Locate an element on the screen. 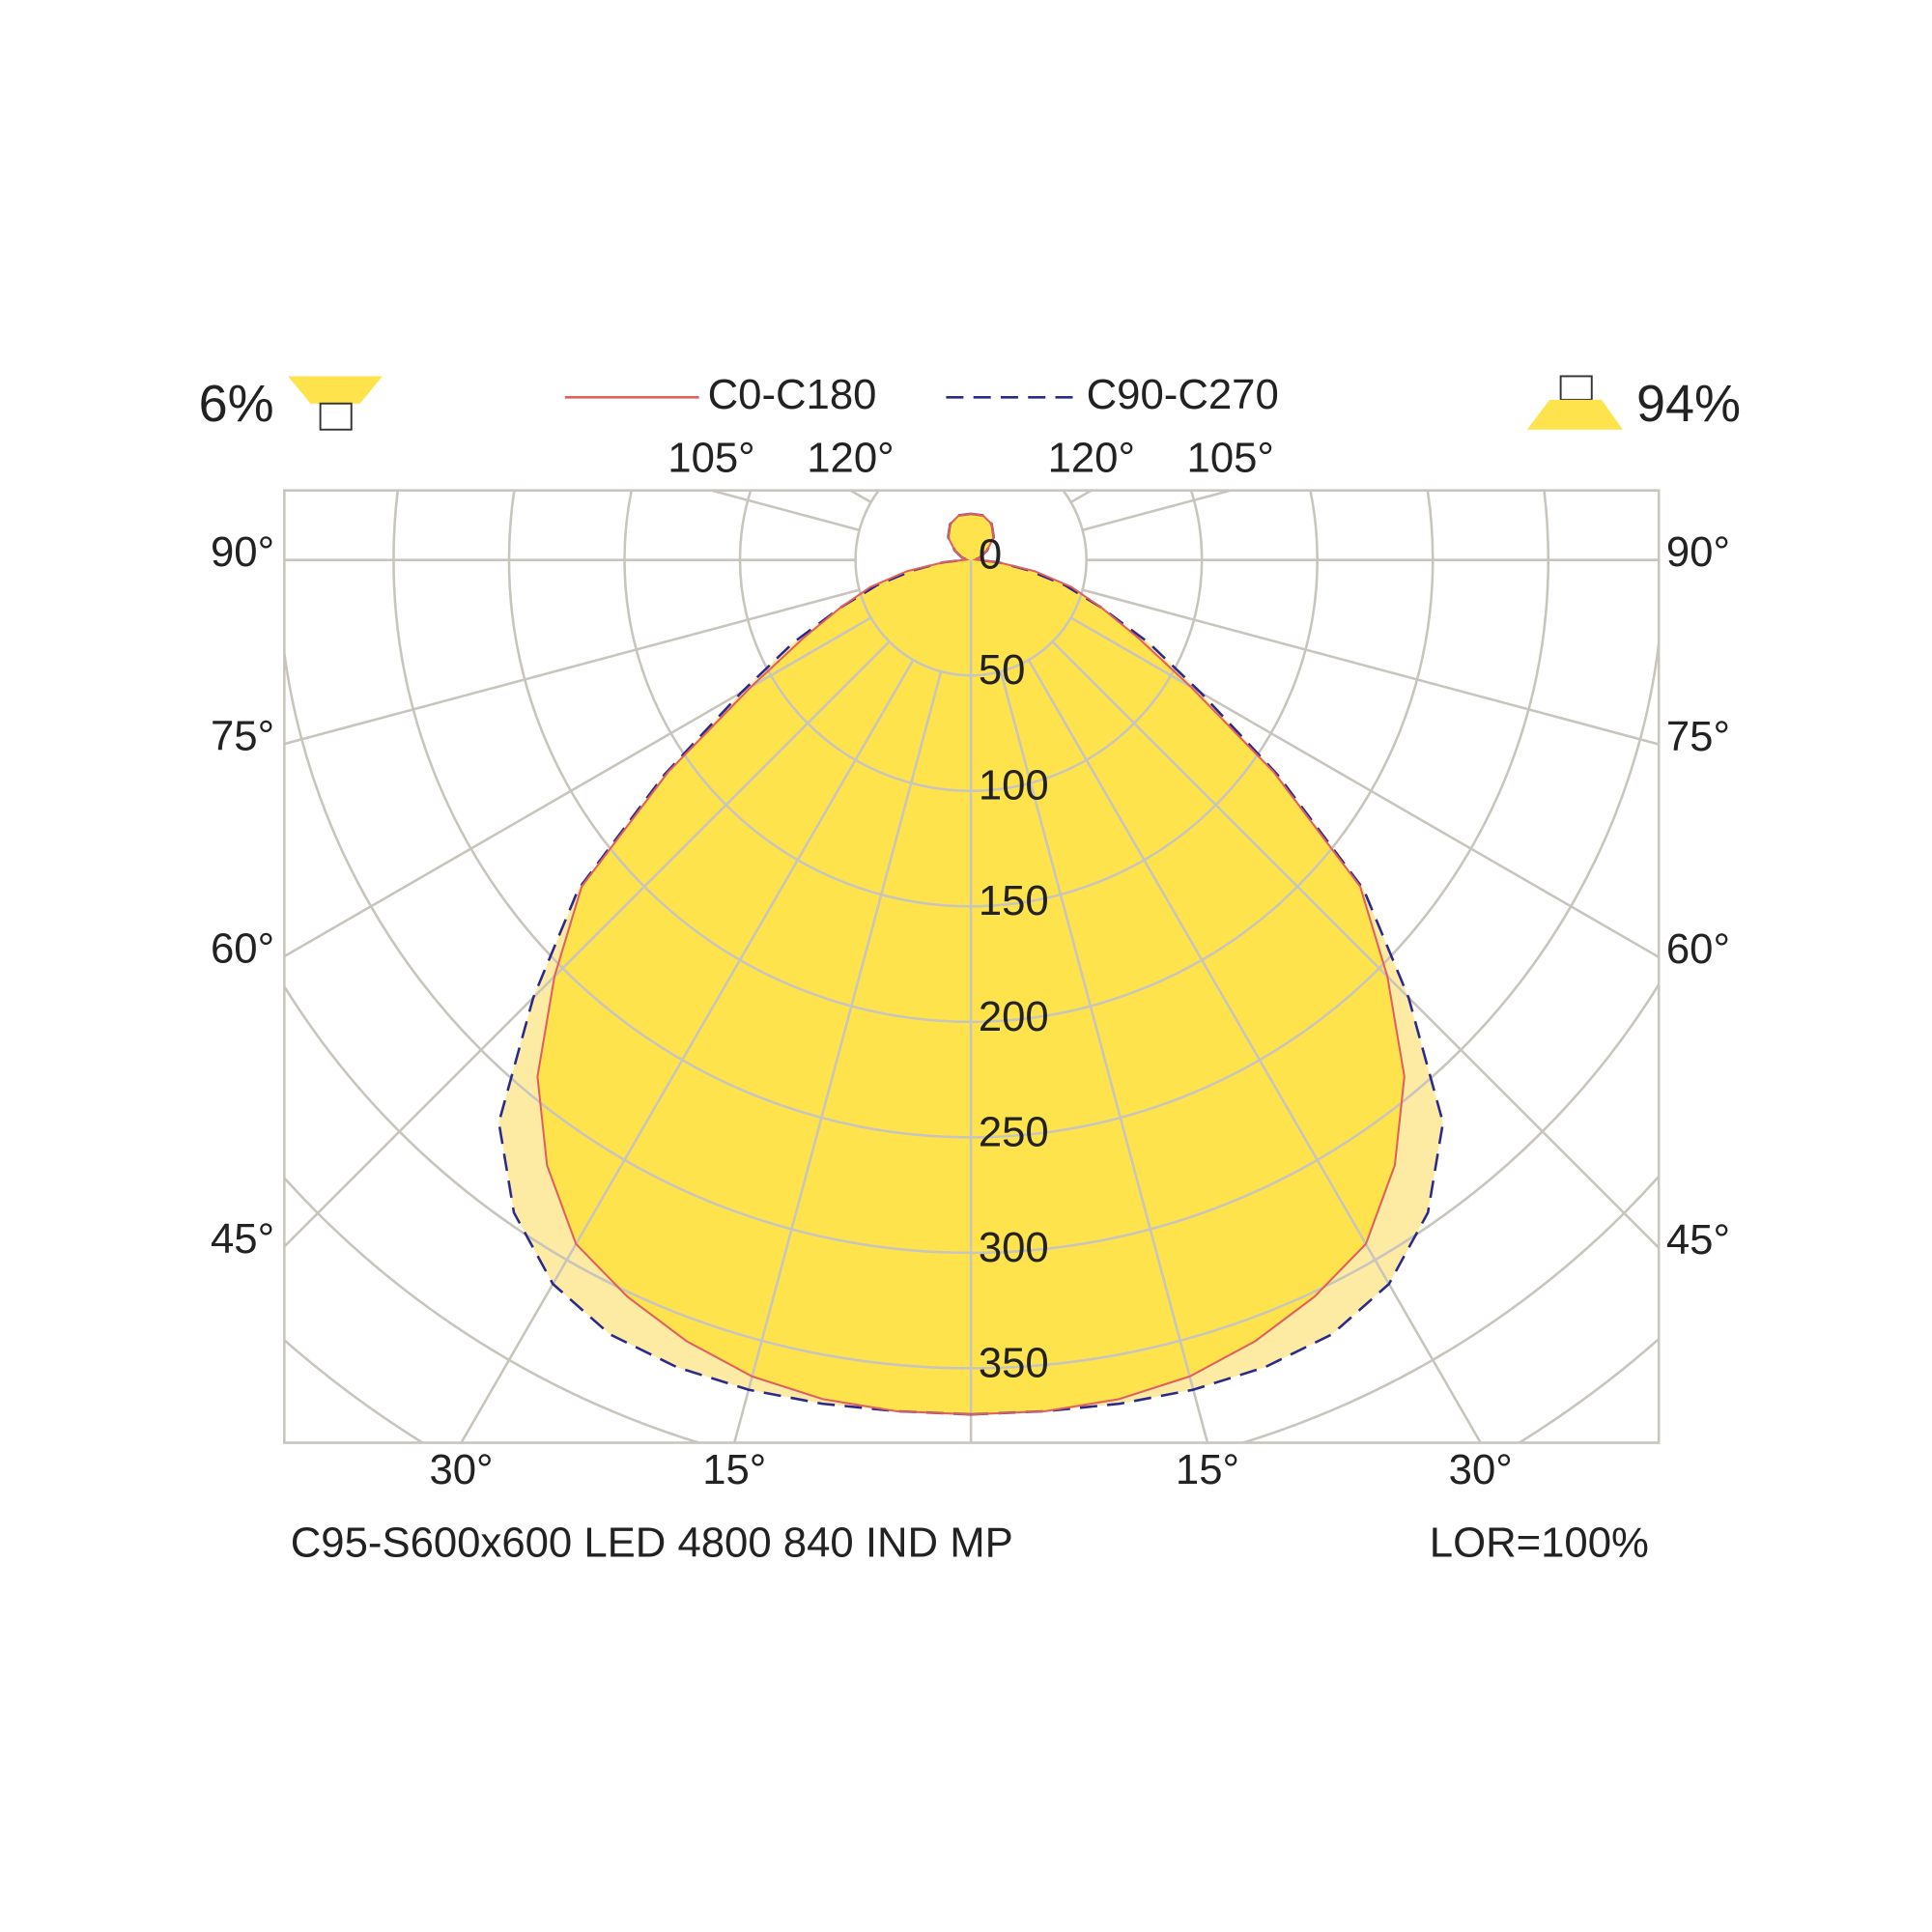  legend-label: C90-C270 is located at coordinates (1183, 394).